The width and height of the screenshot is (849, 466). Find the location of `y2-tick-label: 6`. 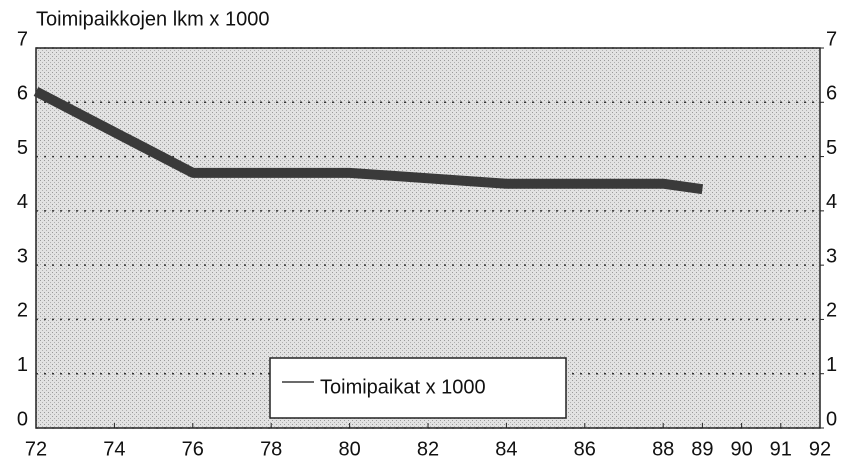

y2-tick-label: 6 is located at coordinates (831, 94).